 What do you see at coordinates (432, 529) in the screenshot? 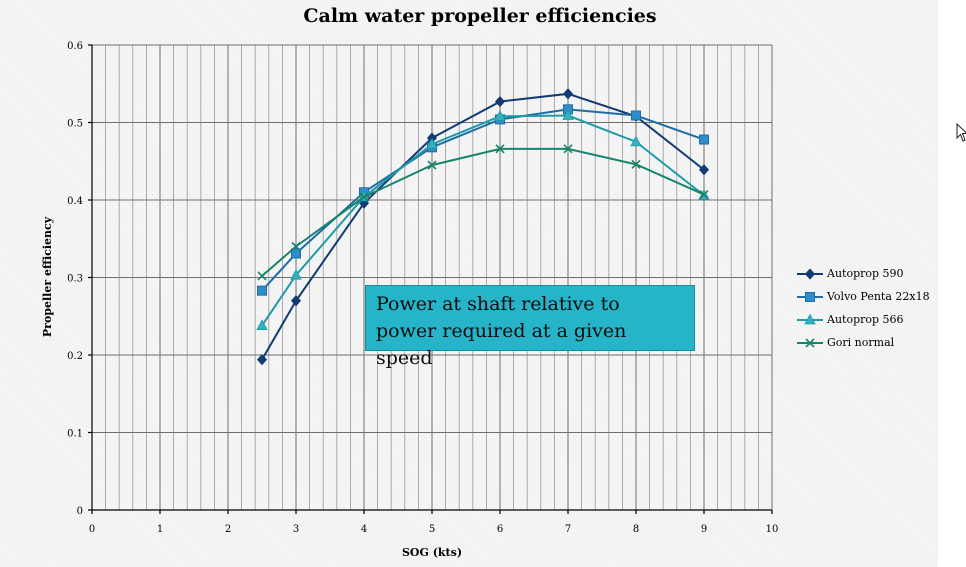
I see `x-tick-label: 5` at bounding box center [432, 529].